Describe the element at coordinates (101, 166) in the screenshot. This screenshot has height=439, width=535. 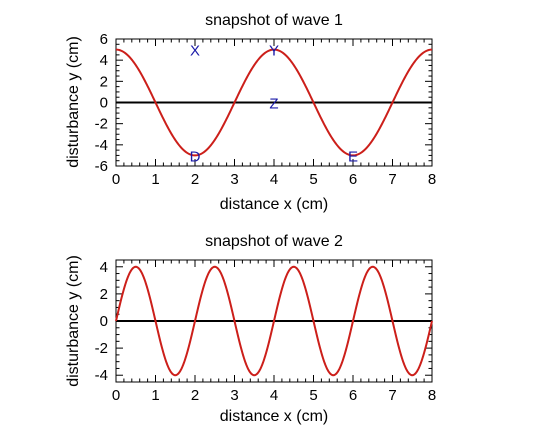
I see `y-tick-label: -6` at that location.